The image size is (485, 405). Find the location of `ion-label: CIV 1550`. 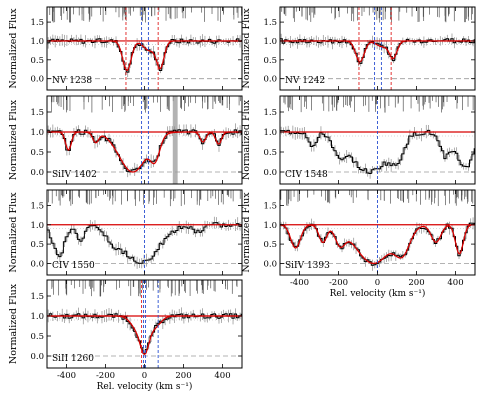

ion-label: CIV 1550 is located at coordinates (73, 266).